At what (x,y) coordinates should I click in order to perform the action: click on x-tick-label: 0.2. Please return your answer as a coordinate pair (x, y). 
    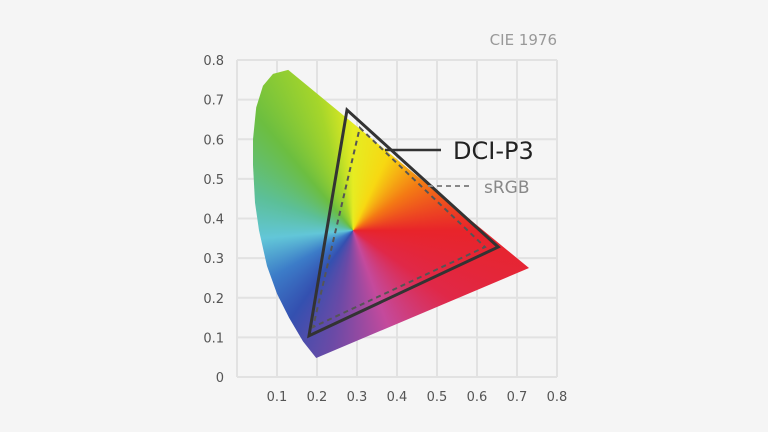
    Looking at the image, I should click on (317, 397).